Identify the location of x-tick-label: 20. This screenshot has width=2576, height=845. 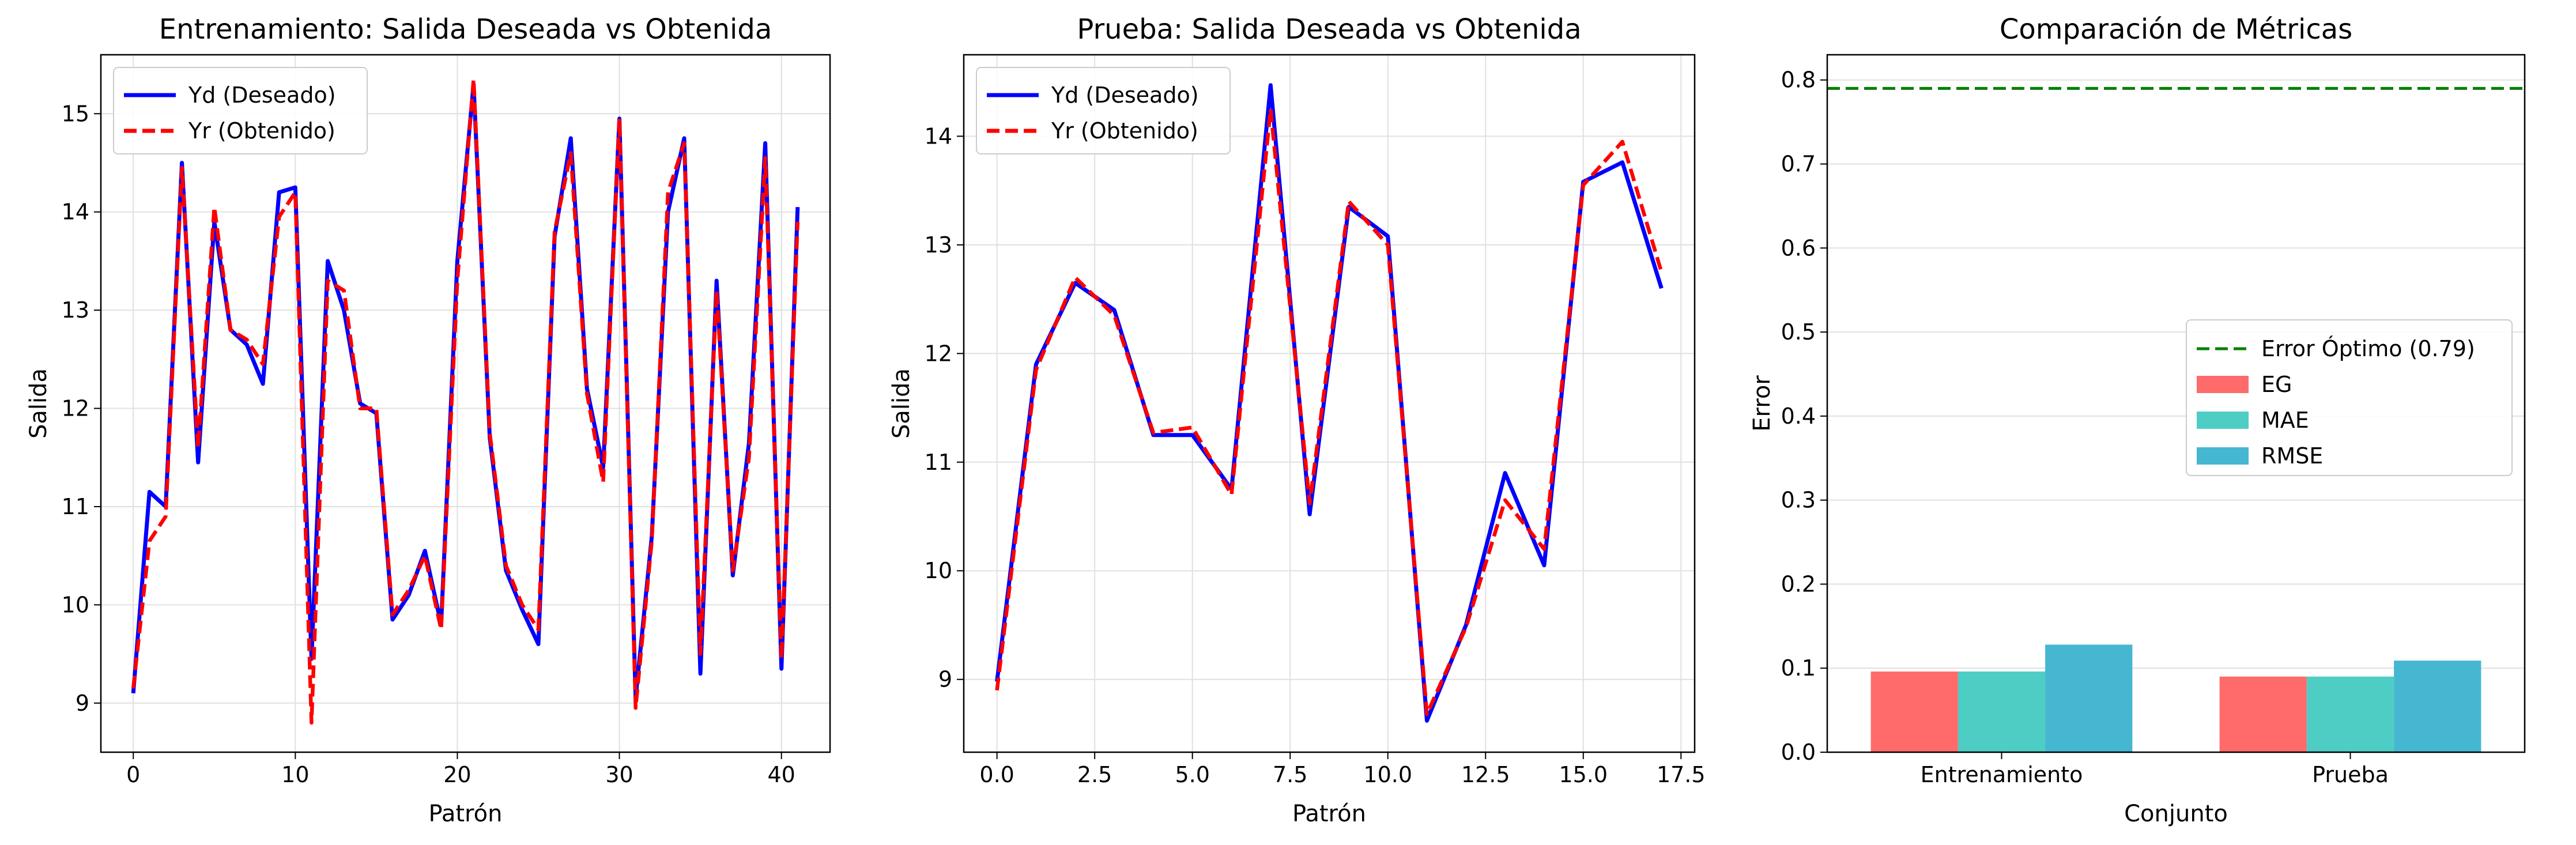
(457, 774).